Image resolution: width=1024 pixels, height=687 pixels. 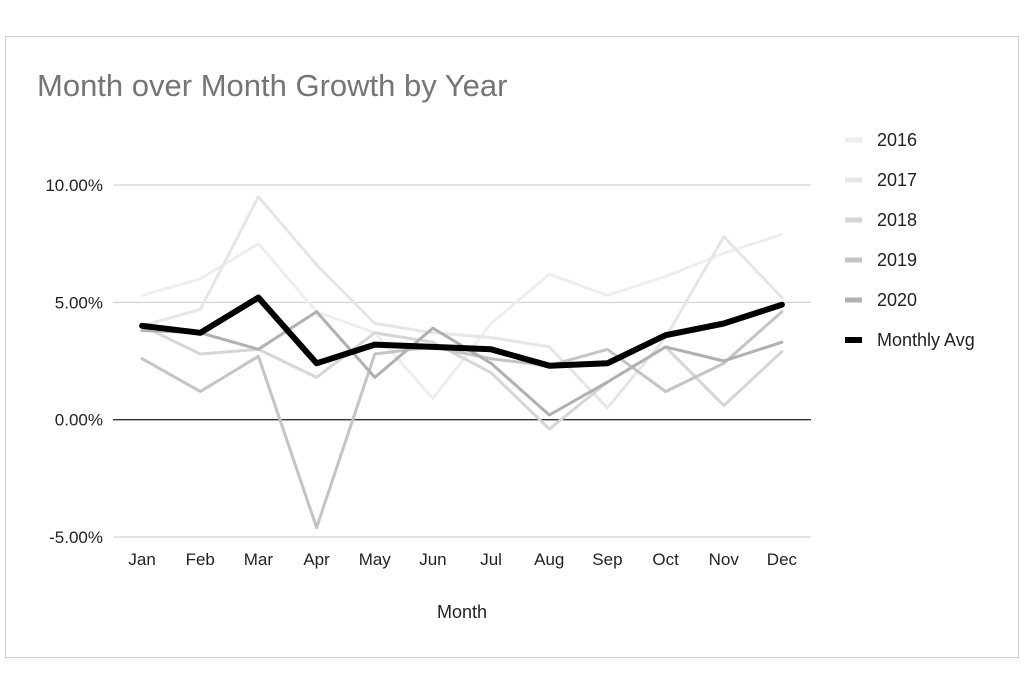 I want to click on legend-label: 2018, so click(x=897, y=220).